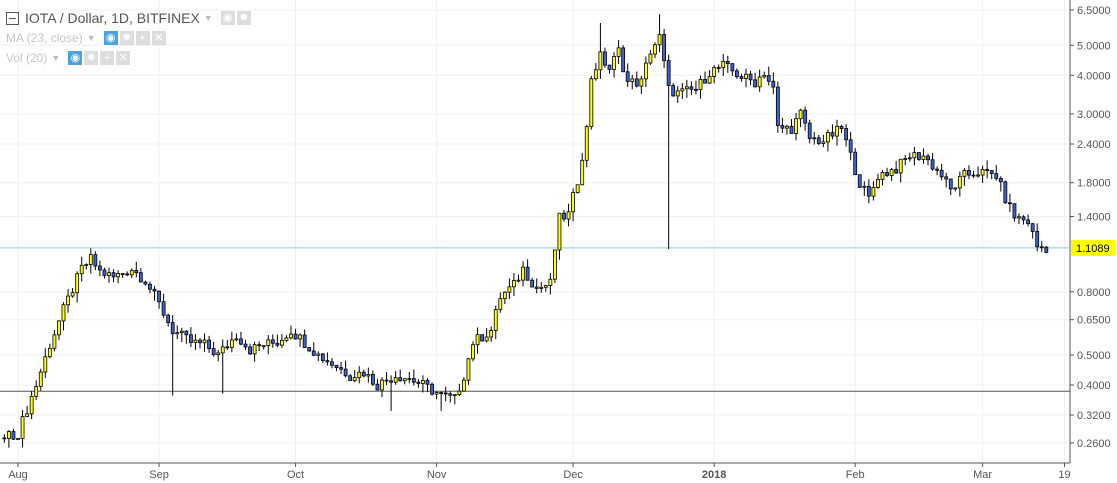 This screenshot has width=1117, height=483. What do you see at coordinates (27, 58) in the screenshot?
I see `vol-label: Vol (20)` at bounding box center [27, 58].